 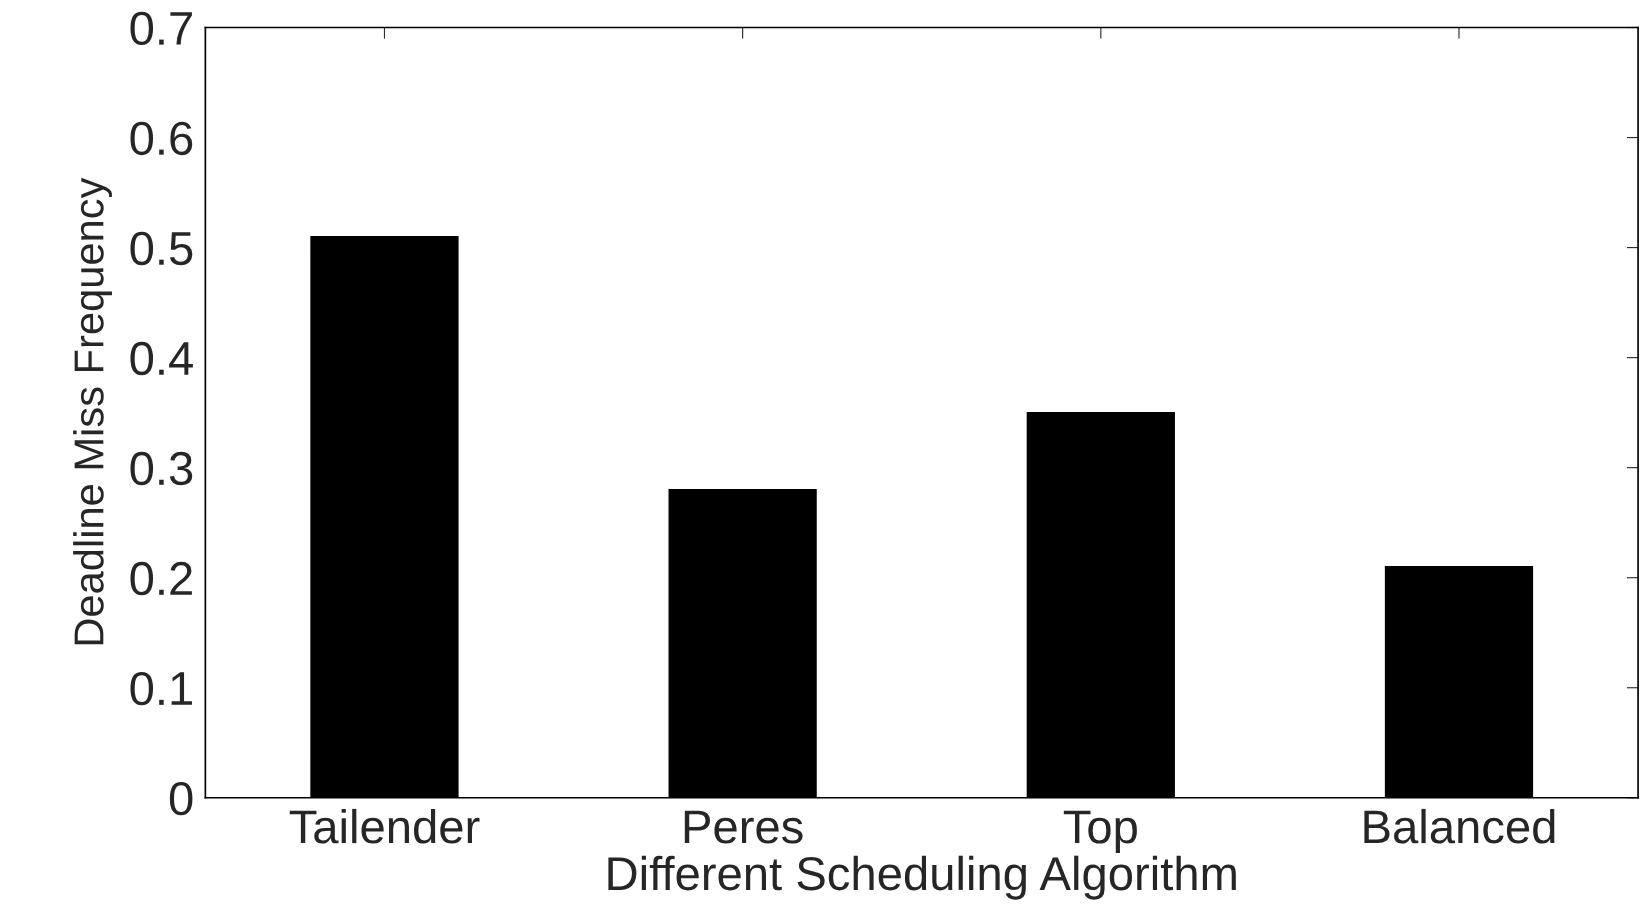 What do you see at coordinates (161, 248) in the screenshot?
I see `y-tick-label: 0.5` at bounding box center [161, 248].